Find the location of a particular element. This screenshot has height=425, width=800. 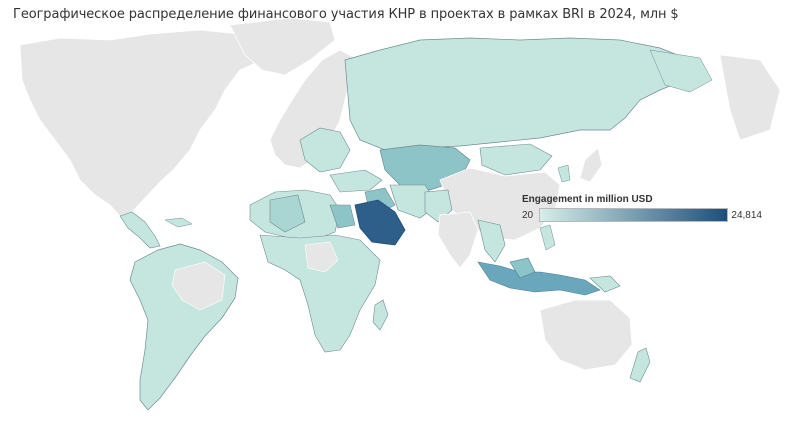

legend-scale: 20 24,814 is located at coordinates (642, 215).